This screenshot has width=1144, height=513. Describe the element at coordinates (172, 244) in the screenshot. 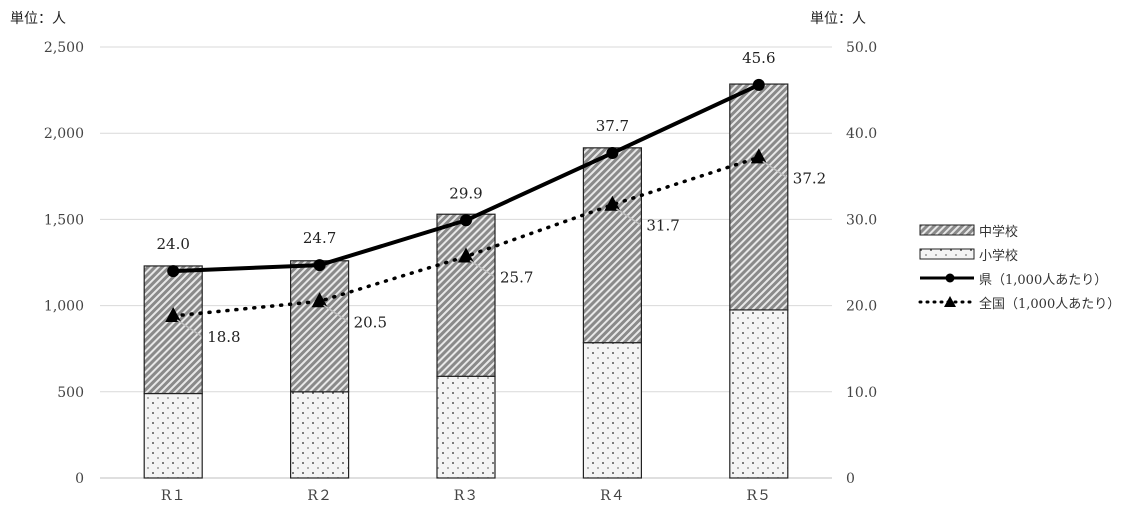

I see `data-label-prefecture: 24.0` at that location.